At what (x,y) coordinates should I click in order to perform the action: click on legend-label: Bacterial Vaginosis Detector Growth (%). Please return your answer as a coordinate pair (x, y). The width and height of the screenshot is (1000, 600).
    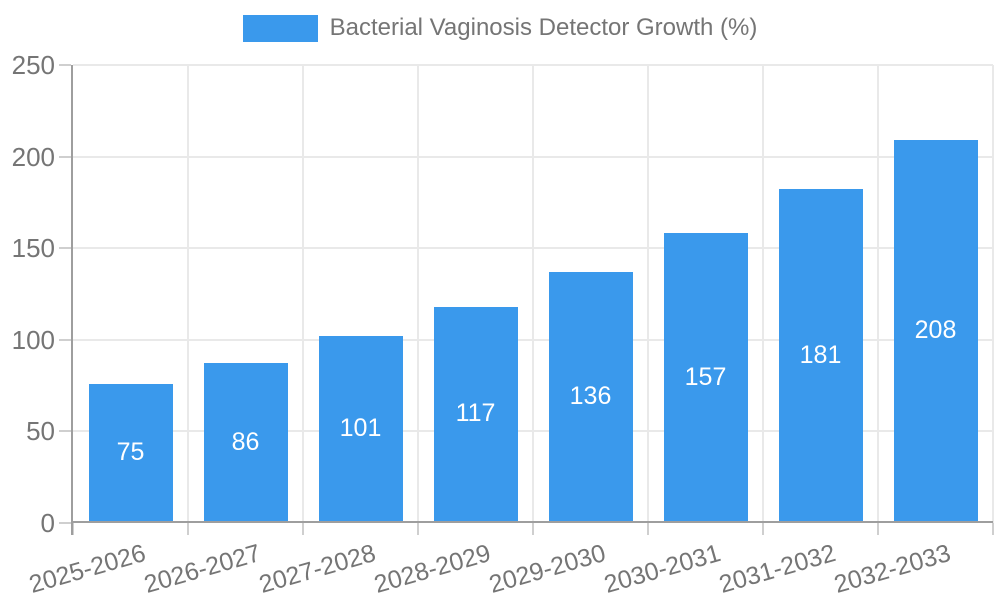
    Looking at the image, I should click on (543, 27).